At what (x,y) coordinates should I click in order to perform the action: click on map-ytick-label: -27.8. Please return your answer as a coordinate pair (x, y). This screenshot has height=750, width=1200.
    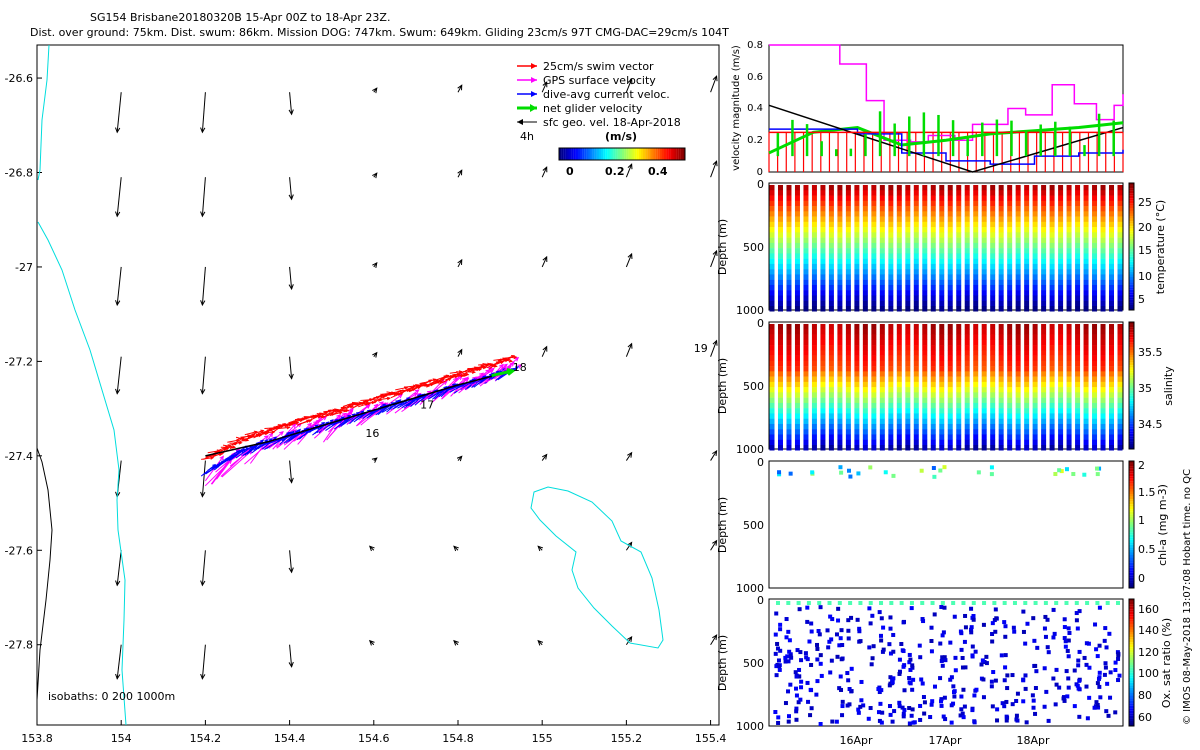
    Looking at the image, I should click on (19, 645).